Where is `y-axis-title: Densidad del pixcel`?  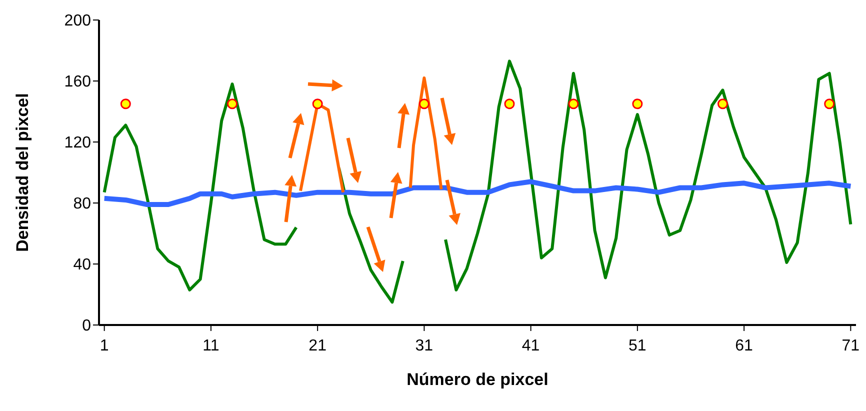
y-axis-title: Densidad del pixcel is located at coordinates (22, 172).